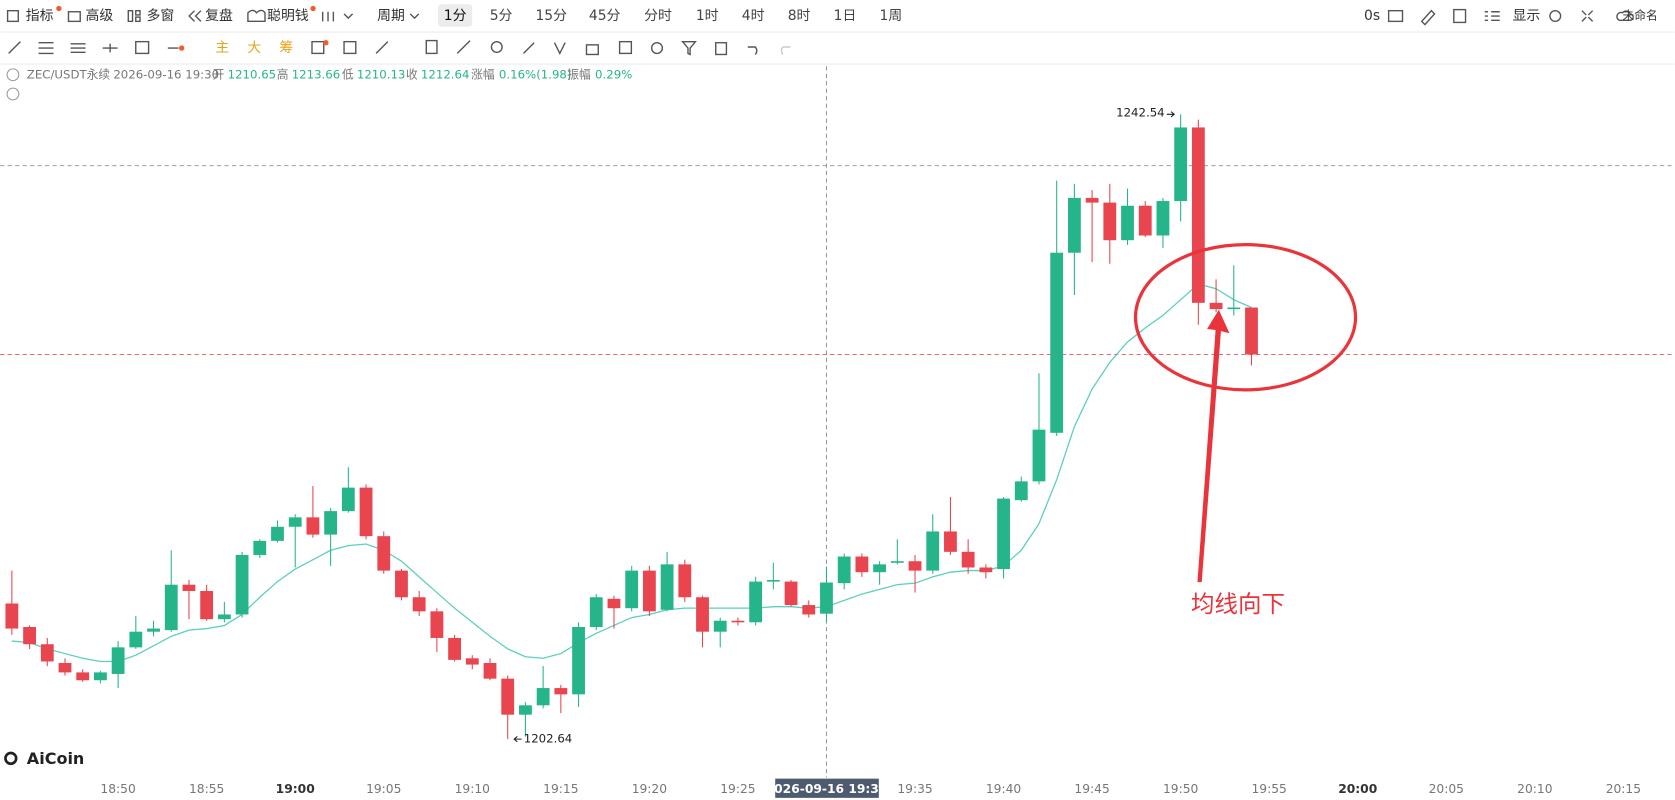  Describe the element at coordinates (391, 16) in the screenshot. I see `toolbar-button: 周期` at that location.